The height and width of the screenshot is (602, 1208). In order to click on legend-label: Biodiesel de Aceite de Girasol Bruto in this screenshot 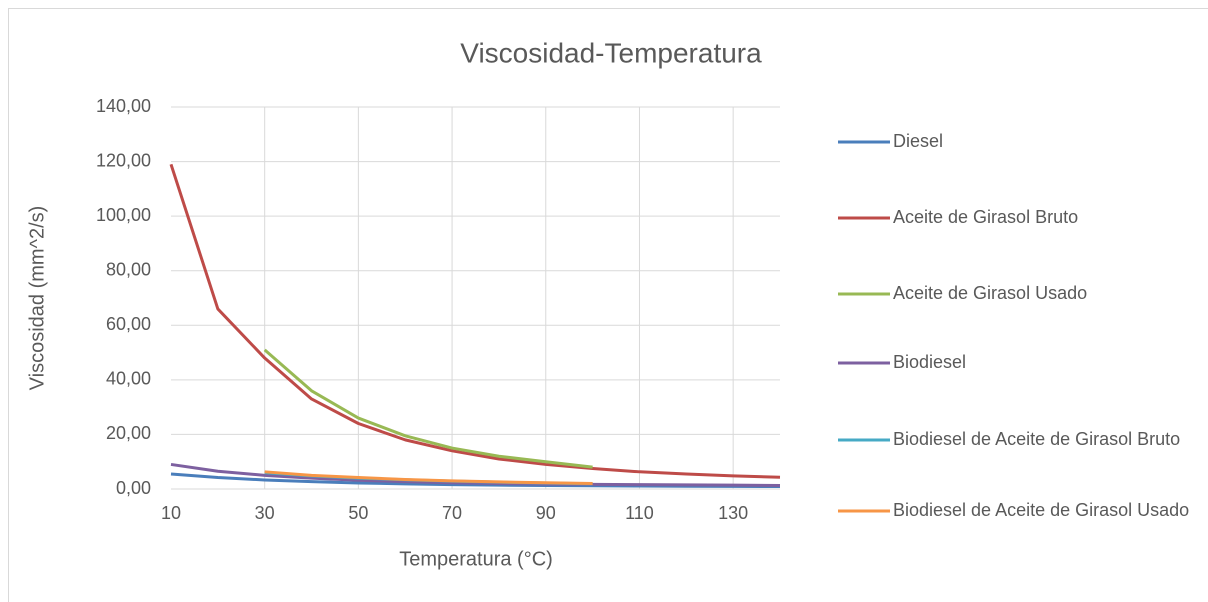, I will do `click(1037, 439)`.